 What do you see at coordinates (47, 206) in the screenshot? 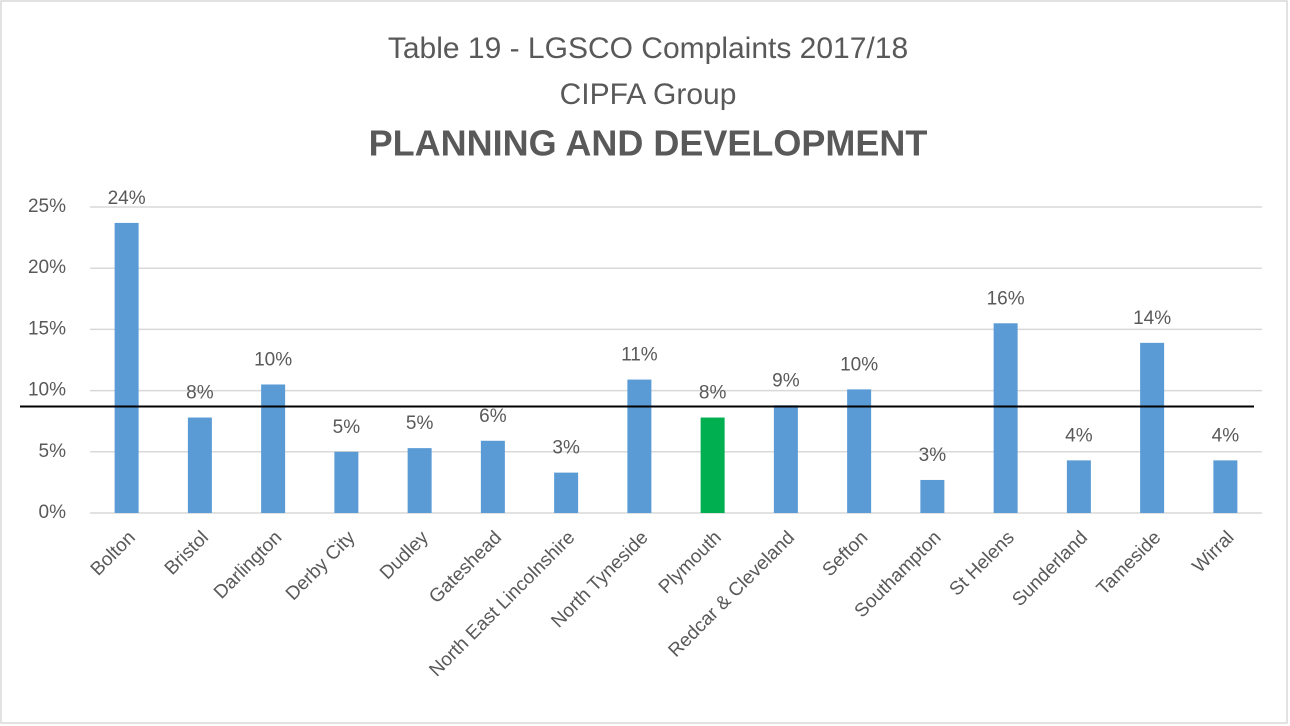
I see `y-tick-label: 25%` at bounding box center [47, 206].